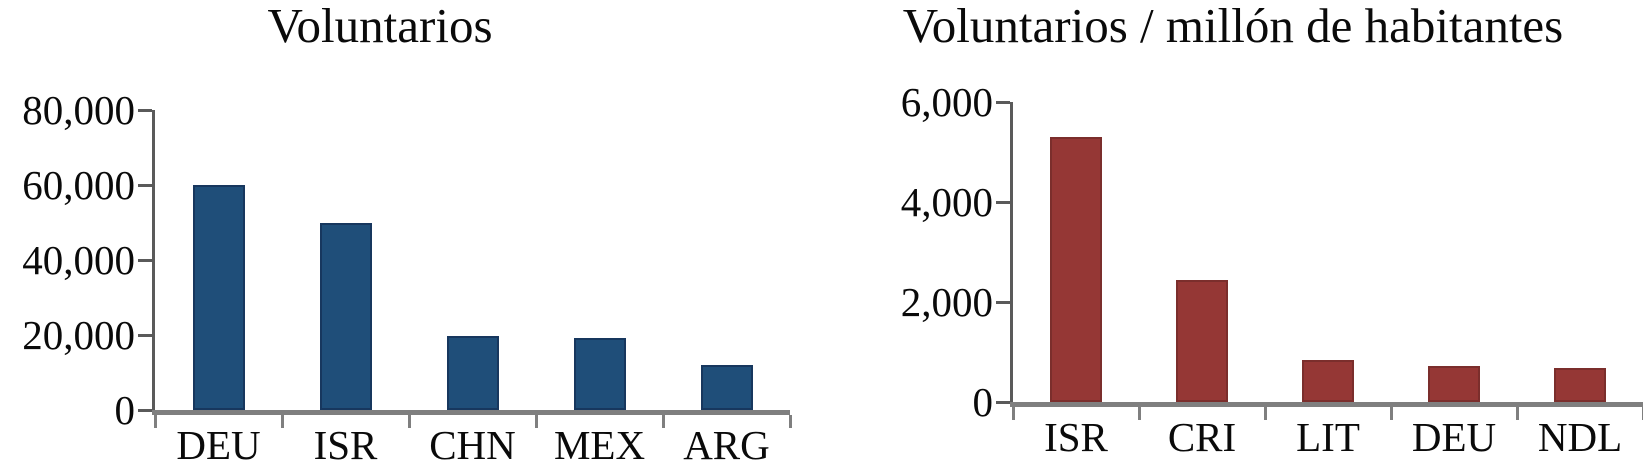 The image size is (1643, 471). I want to click on bar-chn, so click(472, 372).